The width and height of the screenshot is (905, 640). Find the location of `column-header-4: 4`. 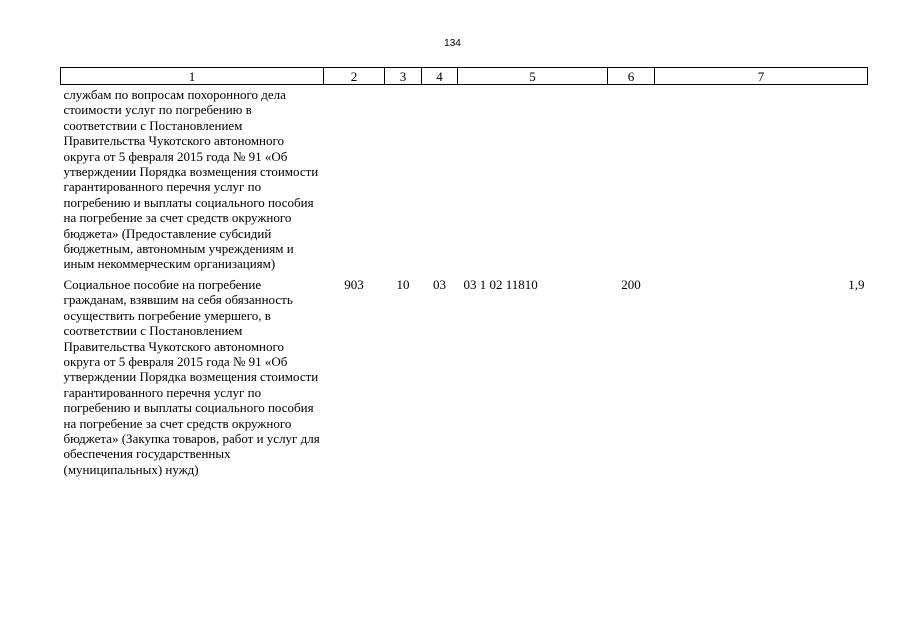

column-header-4: 4 is located at coordinates (439, 76).